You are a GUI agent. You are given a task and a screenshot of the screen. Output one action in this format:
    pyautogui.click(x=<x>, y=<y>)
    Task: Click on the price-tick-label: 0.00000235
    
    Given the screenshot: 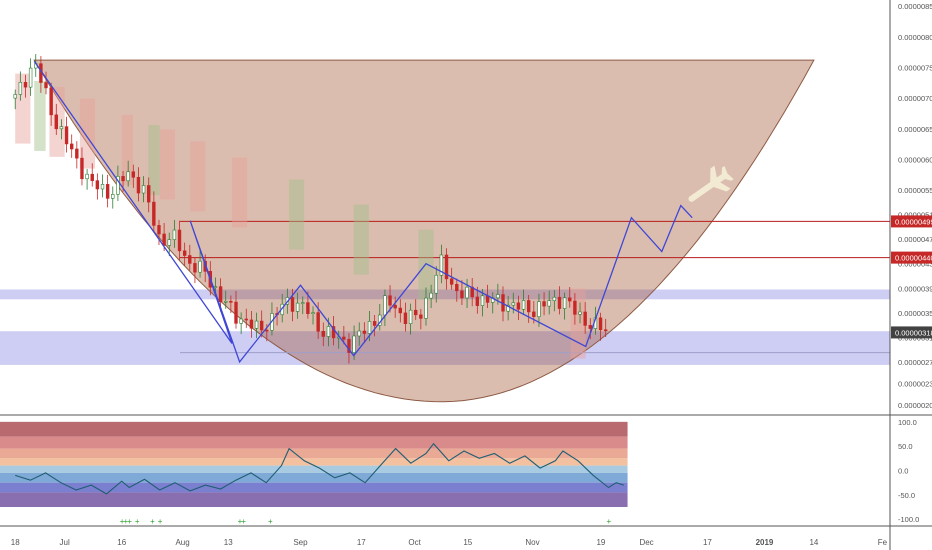 What is the action you would take?
    pyautogui.click(x=915, y=383)
    